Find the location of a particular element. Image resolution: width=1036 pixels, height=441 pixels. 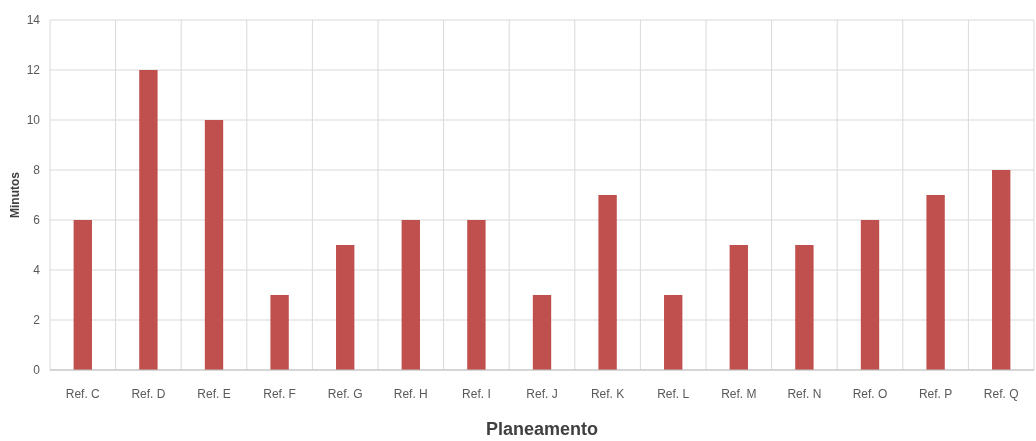

x-tick-label: Ref. L is located at coordinates (673, 394).